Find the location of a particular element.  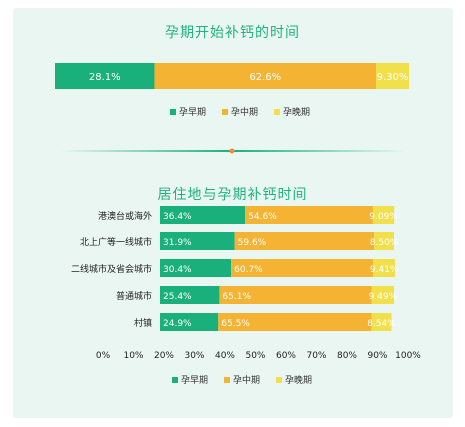

chart-2-data-label-1-1: 59.6% is located at coordinates (252, 243).